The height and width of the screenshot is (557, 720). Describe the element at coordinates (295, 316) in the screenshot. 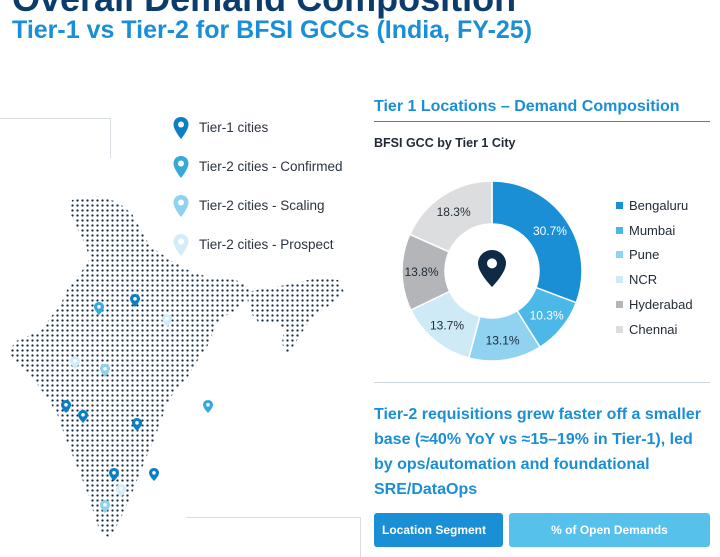

I see `northeast-region-shape` at that location.